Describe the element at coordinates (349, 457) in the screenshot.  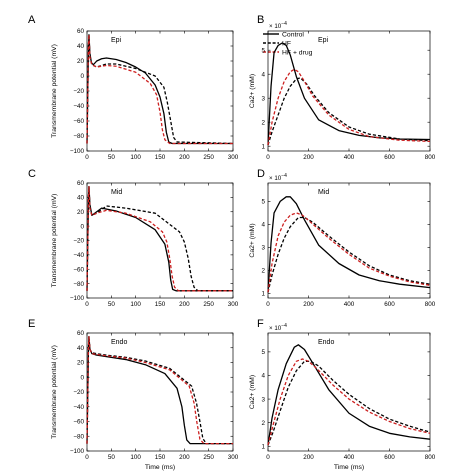
I see `x-tick-label: 400` at that location.